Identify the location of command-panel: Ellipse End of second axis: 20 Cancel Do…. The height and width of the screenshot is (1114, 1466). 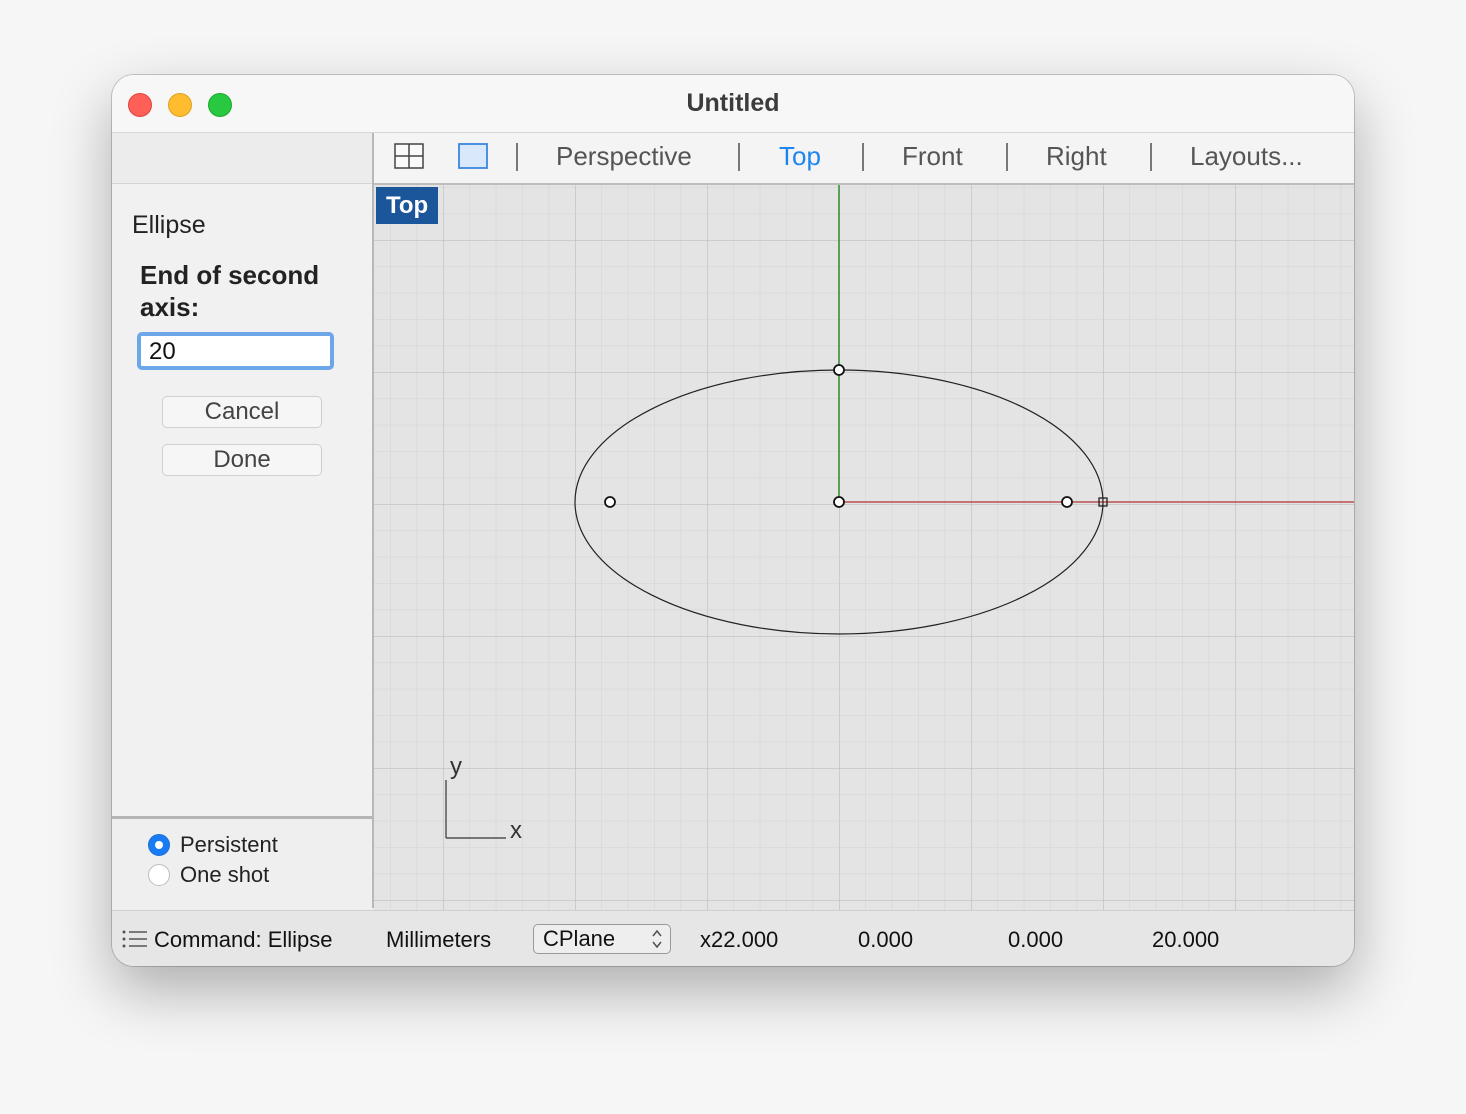
(243, 522).